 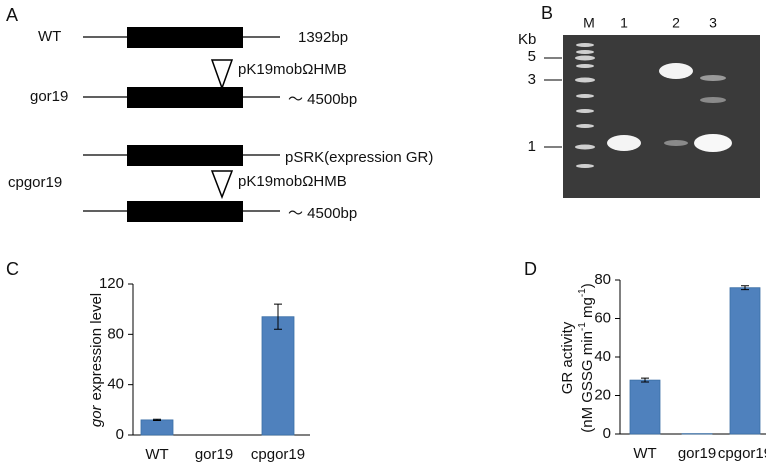 I want to click on panel-label: D, so click(x=530, y=269).